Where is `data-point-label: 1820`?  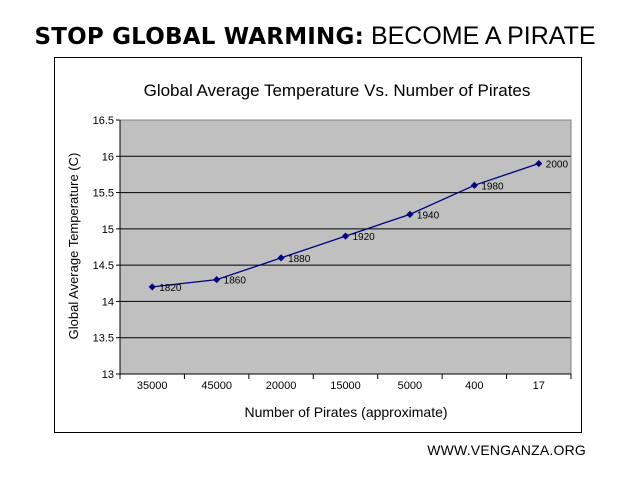
data-point-label: 1820 is located at coordinates (170, 288).